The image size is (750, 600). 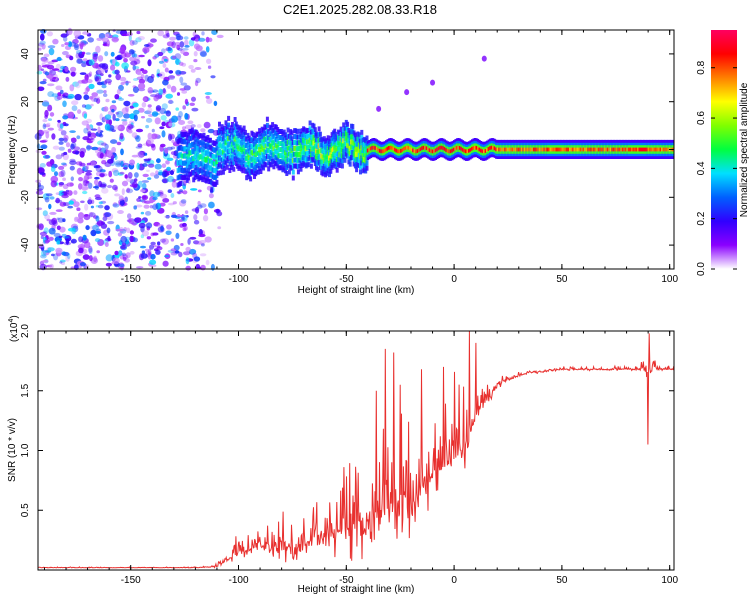 What do you see at coordinates (744, 149) in the screenshot?
I see `colorbar-label: Normalized spectral amplitude` at bounding box center [744, 149].